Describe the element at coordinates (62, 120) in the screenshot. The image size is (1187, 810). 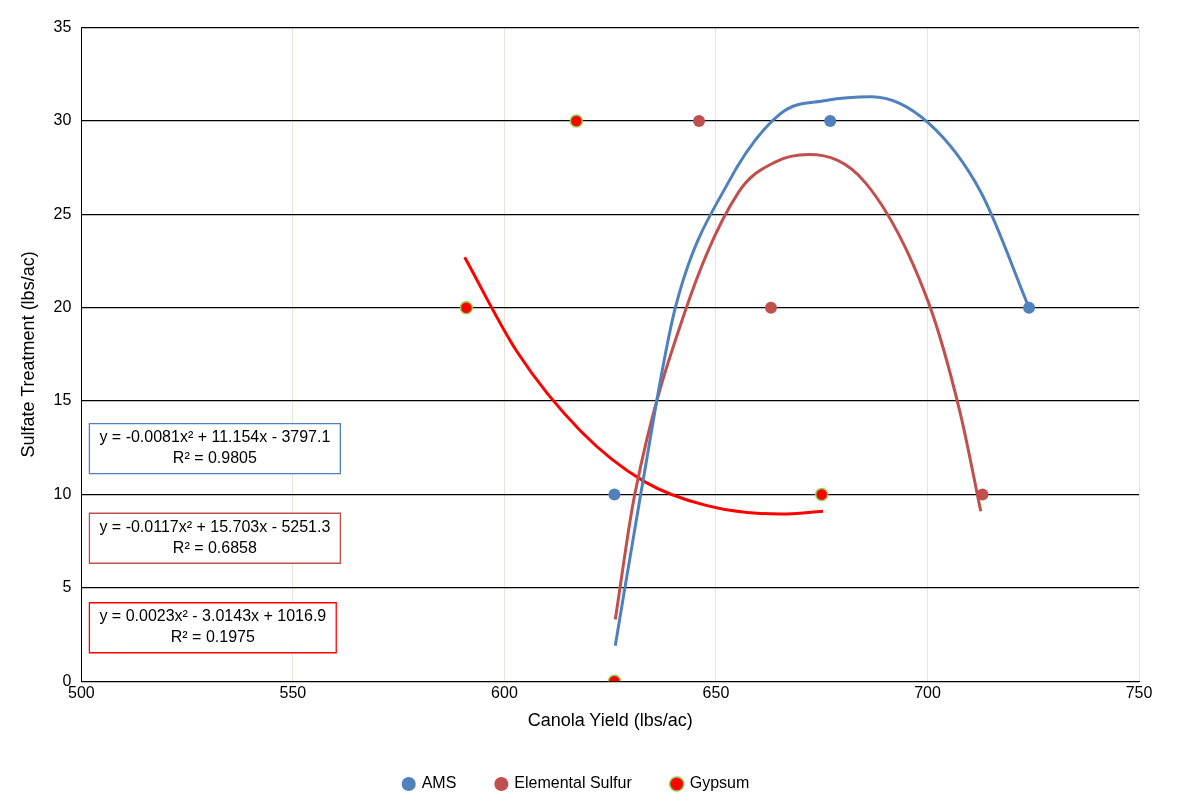
I see `y-tick-label: 30` at that location.